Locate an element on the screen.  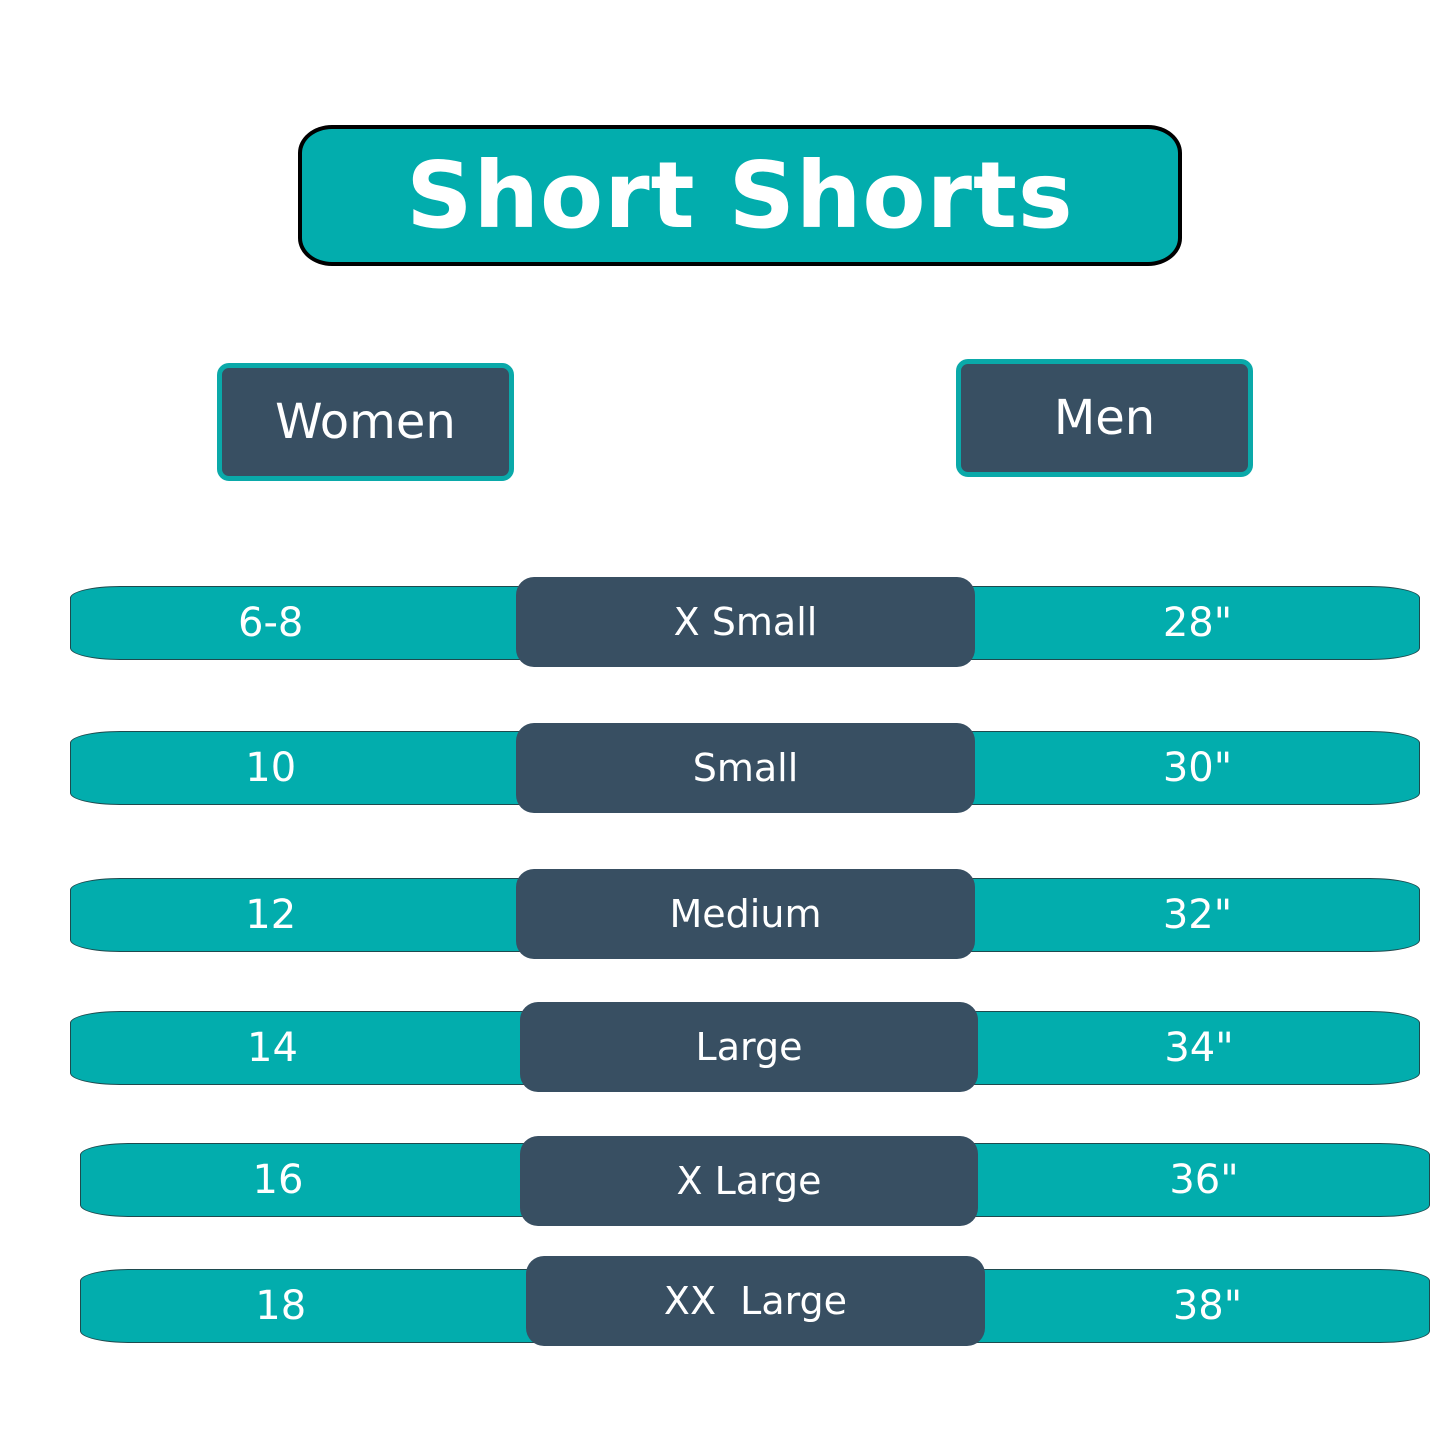
chart-title: Short Shorts is located at coordinates (740, 195).